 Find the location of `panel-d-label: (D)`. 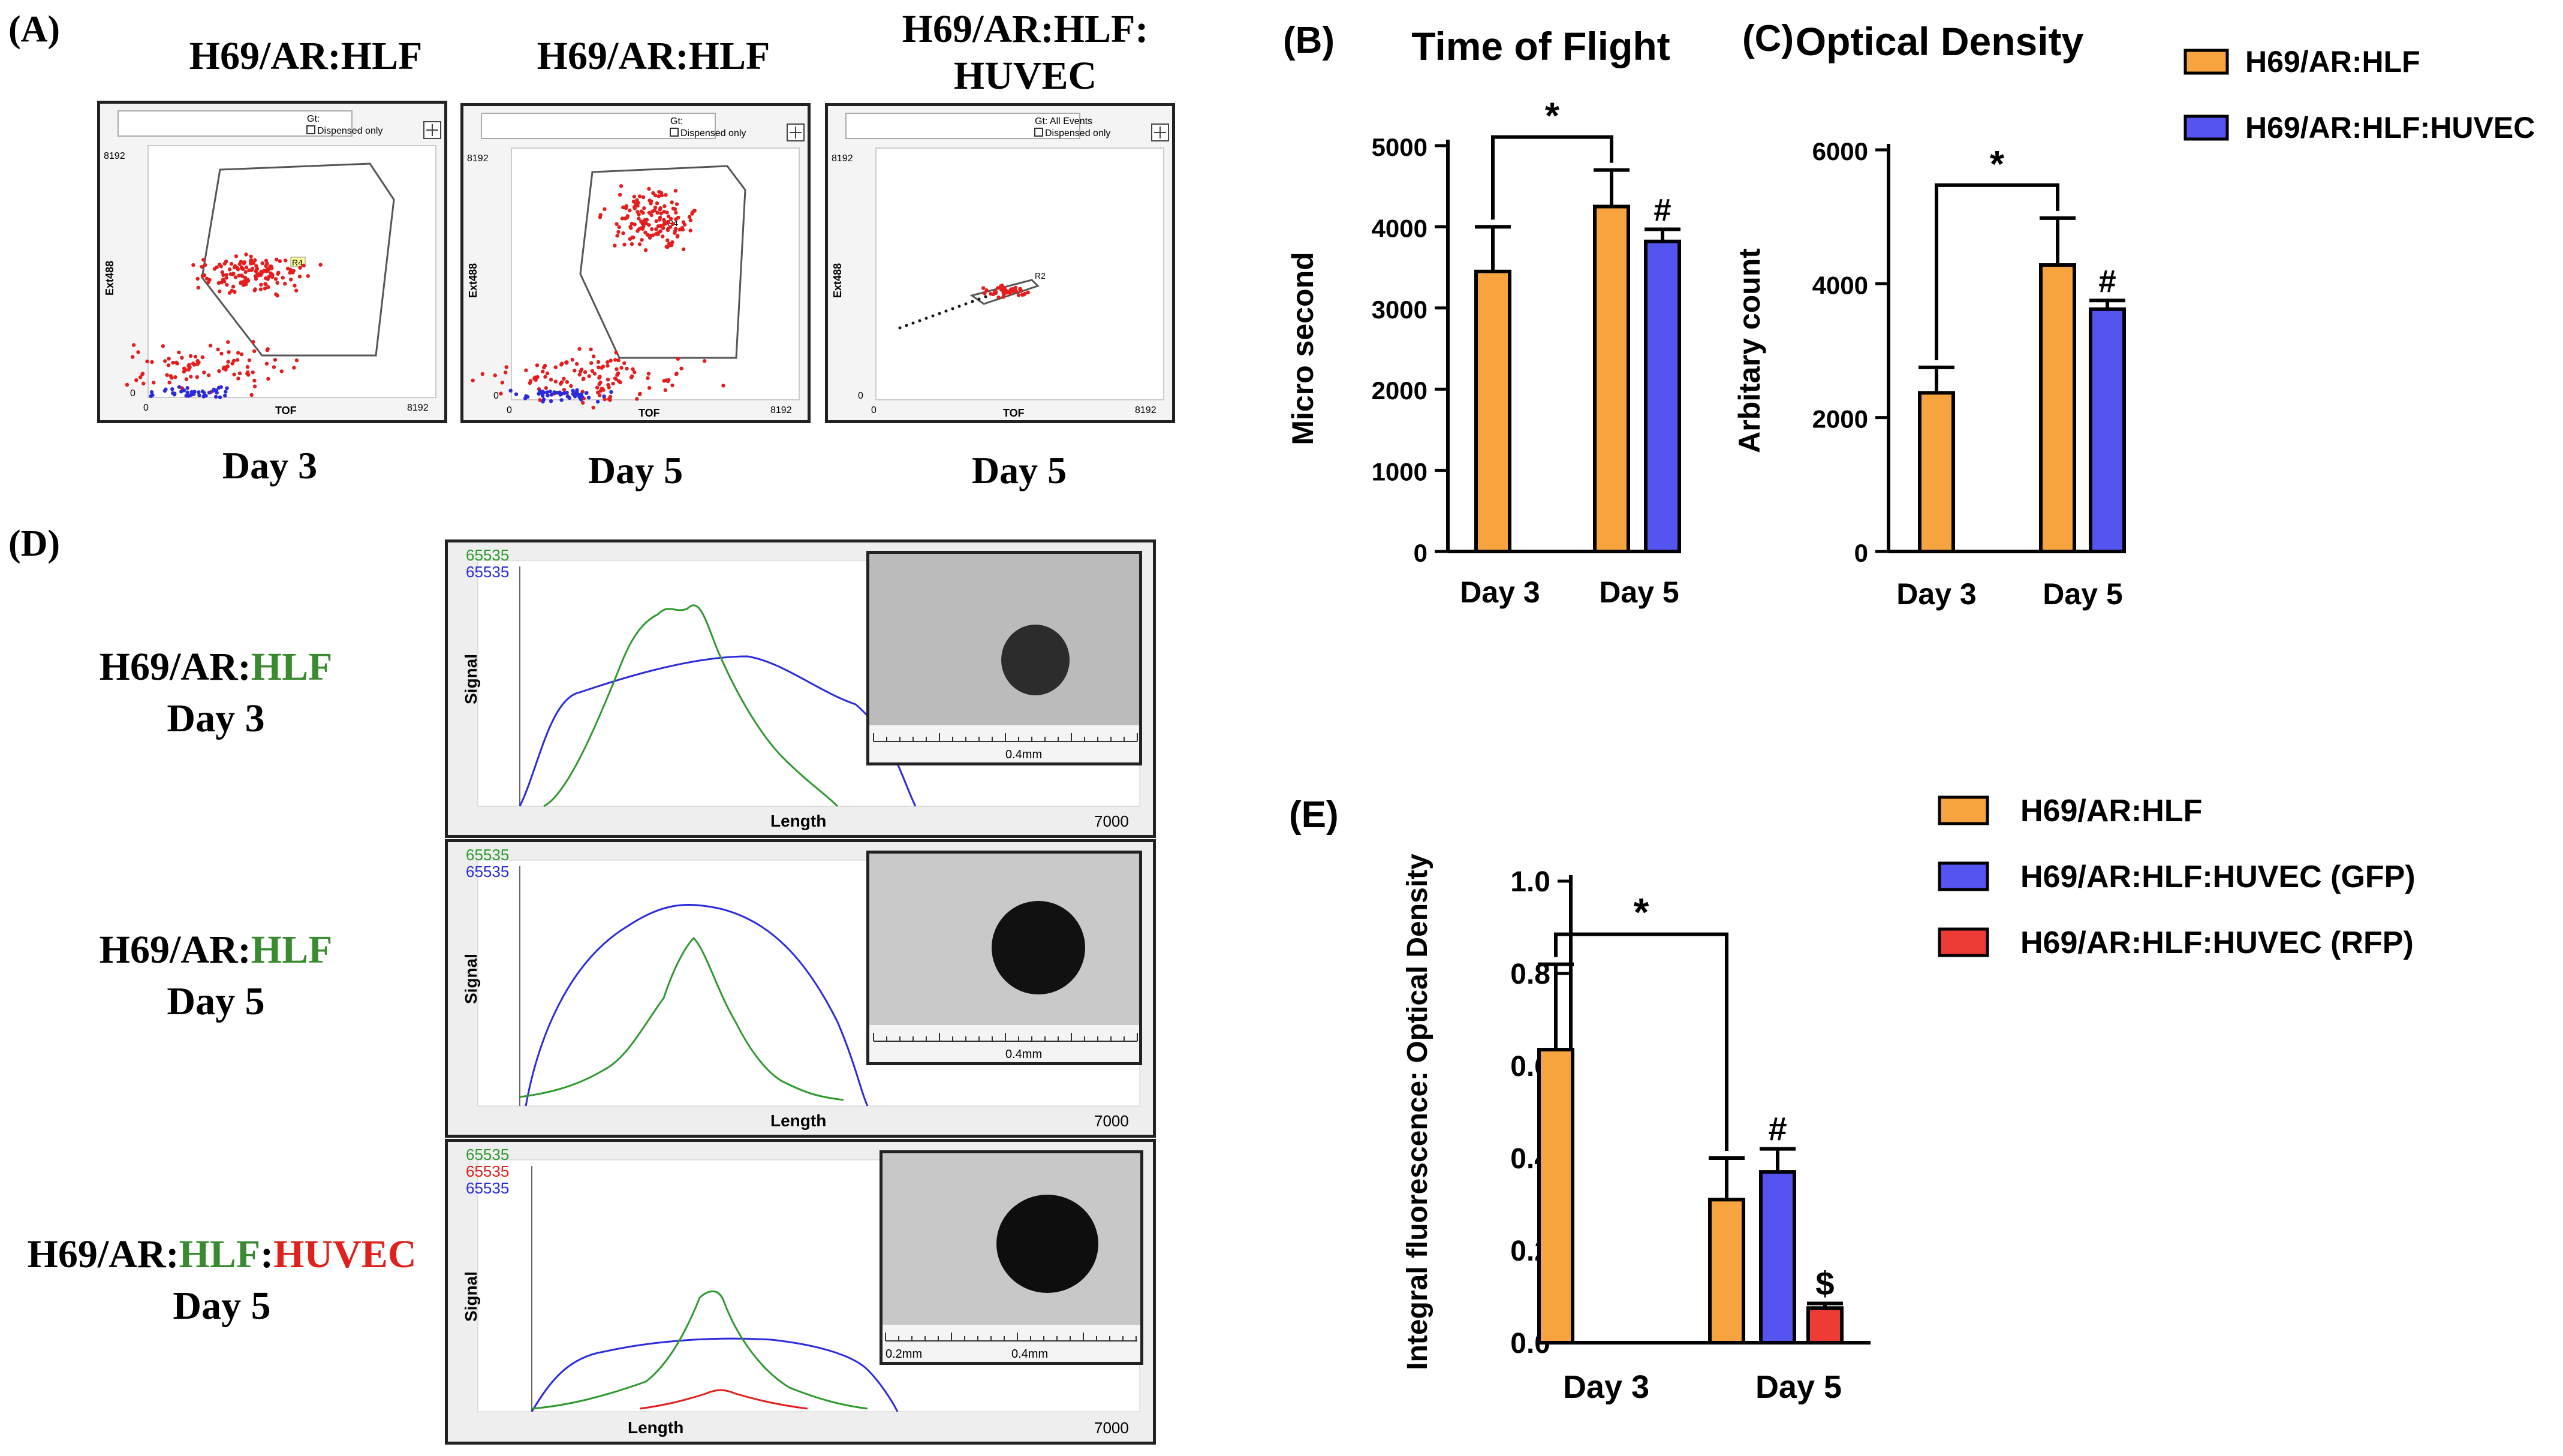

panel-d-label: (D) is located at coordinates (34, 543).